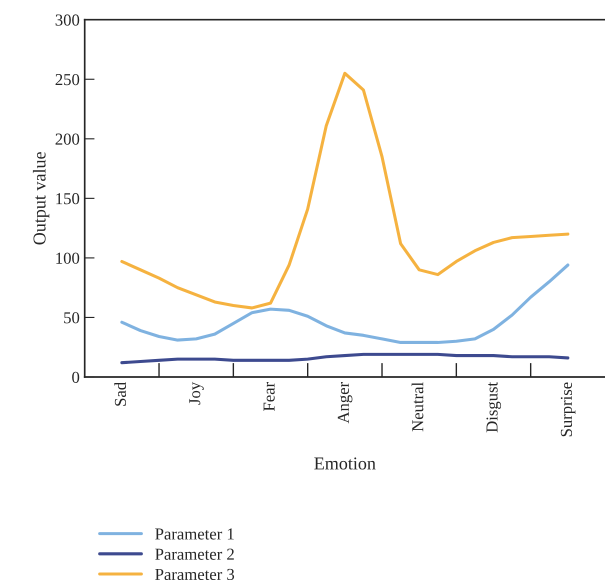  Describe the element at coordinates (68, 139) in the screenshot. I see `y-tick-label: 200` at that location.